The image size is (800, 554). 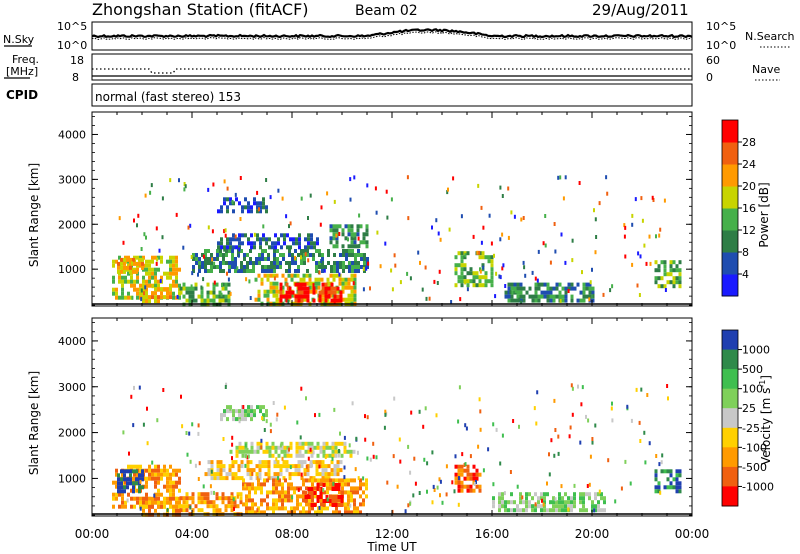 What do you see at coordinates (756, 350) in the screenshot?
I see `colorbar-tick-label: 1000` at bounding box center [756, 350].